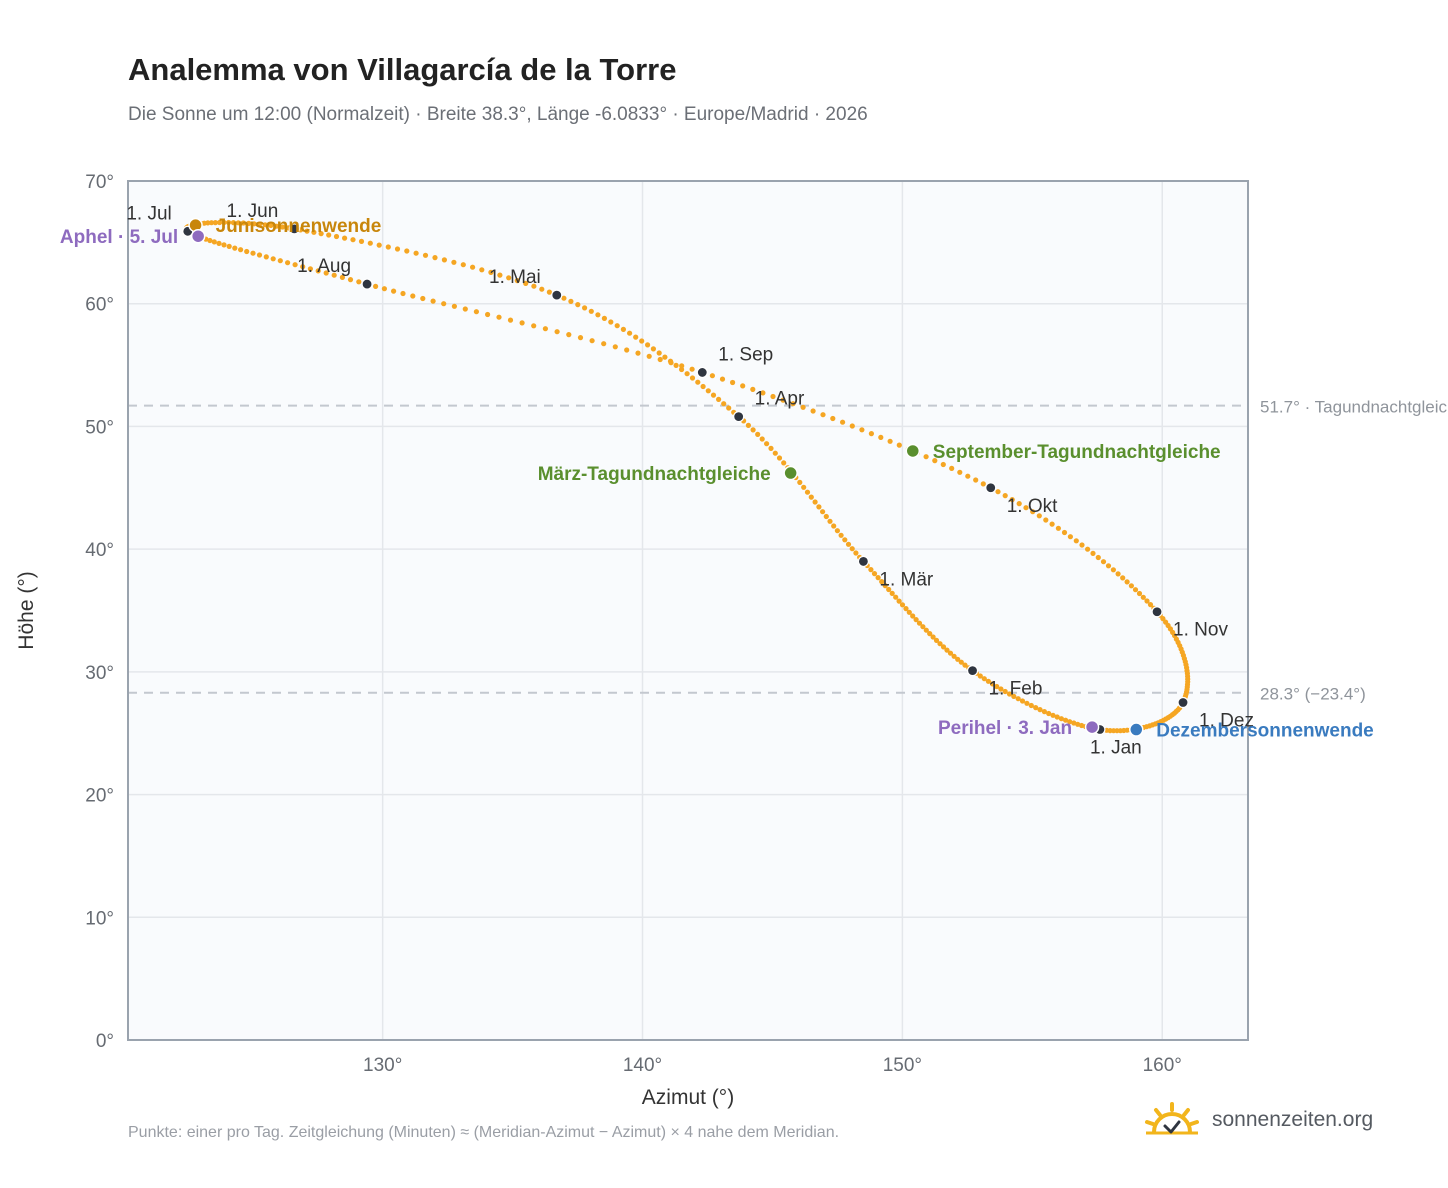  What do you see at coordinates (1265, 731) in the screenshot?
I see `event-label: Dezembersonnenwende` at bounding box center [1265, 731].